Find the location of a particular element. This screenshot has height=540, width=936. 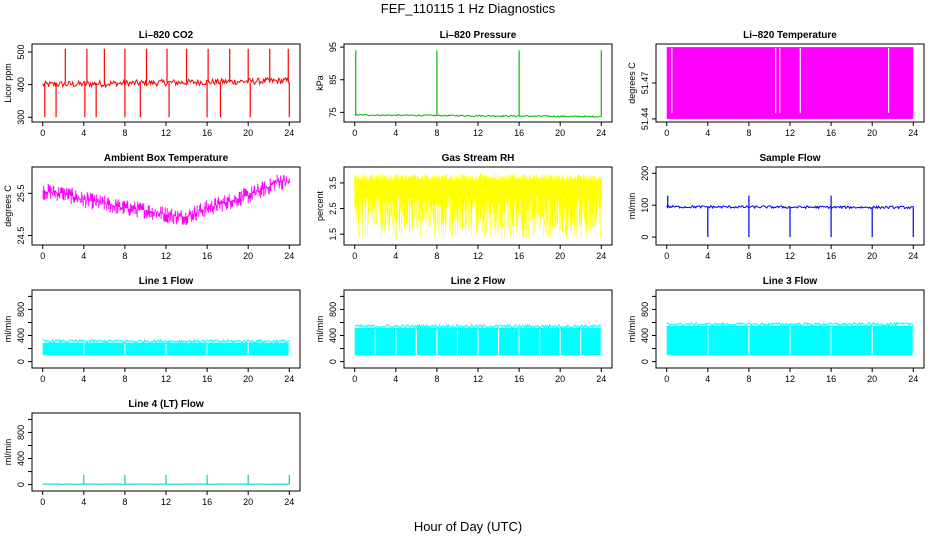

y-tick-label: 1.5 is located at coordinates (333, 234).